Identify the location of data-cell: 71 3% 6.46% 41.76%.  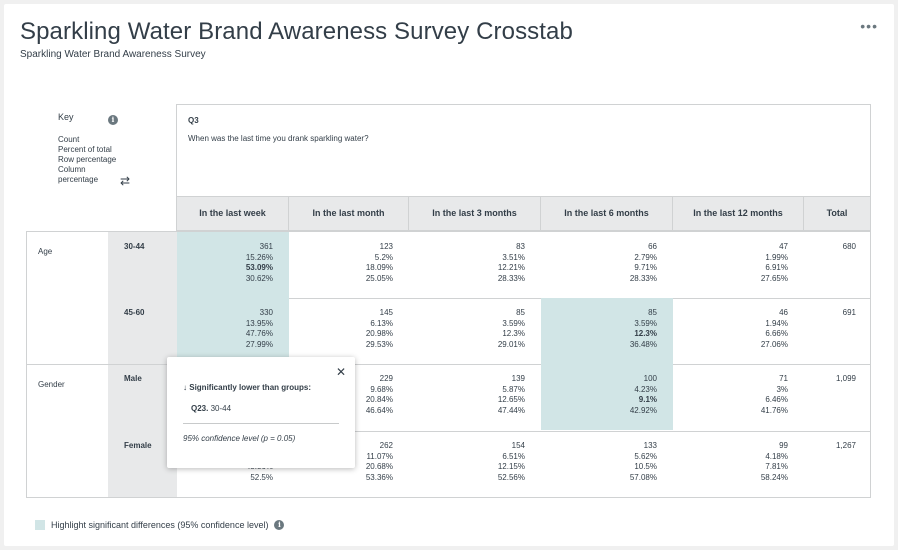
(738, 397).